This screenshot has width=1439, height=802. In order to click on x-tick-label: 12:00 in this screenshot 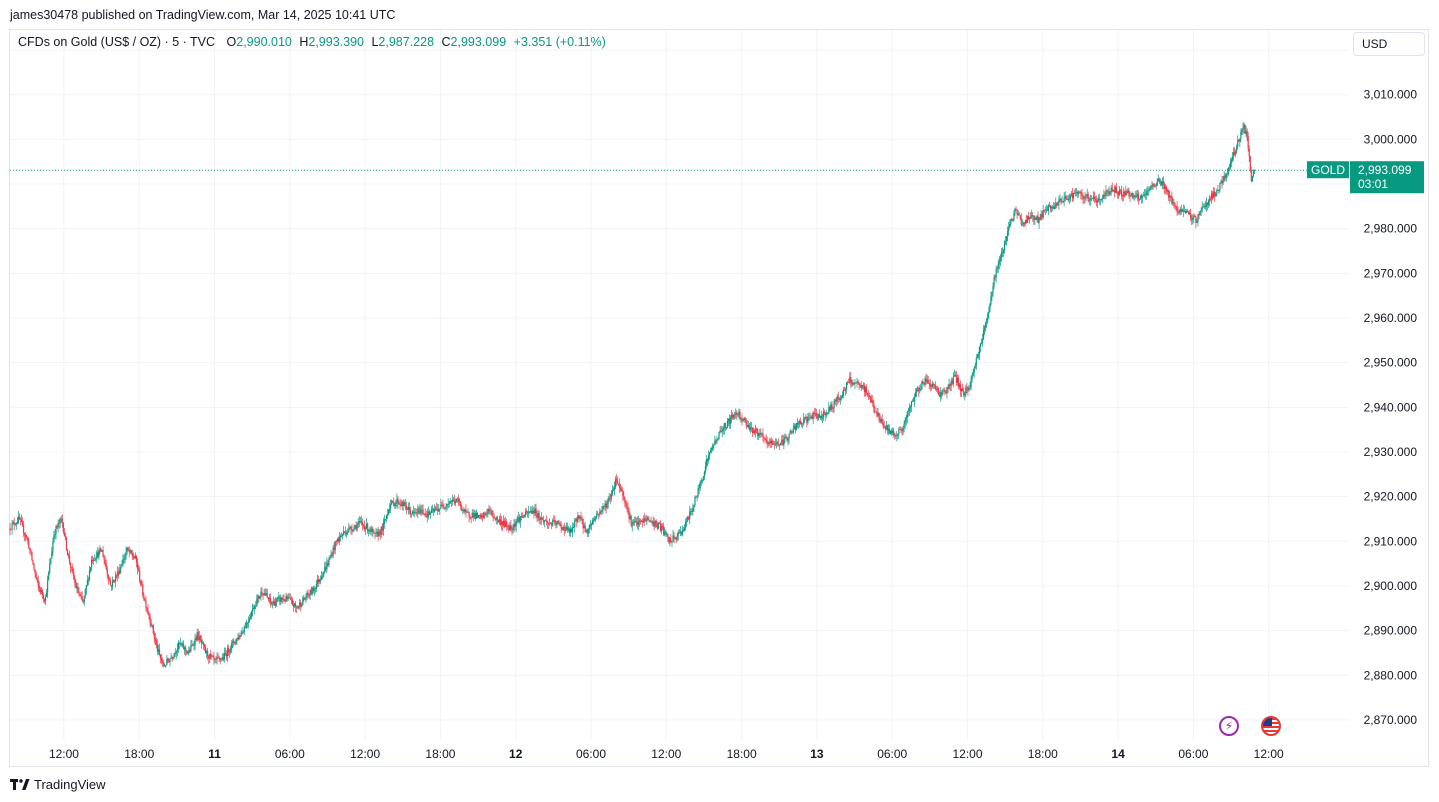, I will do `click(1269, 754)`.